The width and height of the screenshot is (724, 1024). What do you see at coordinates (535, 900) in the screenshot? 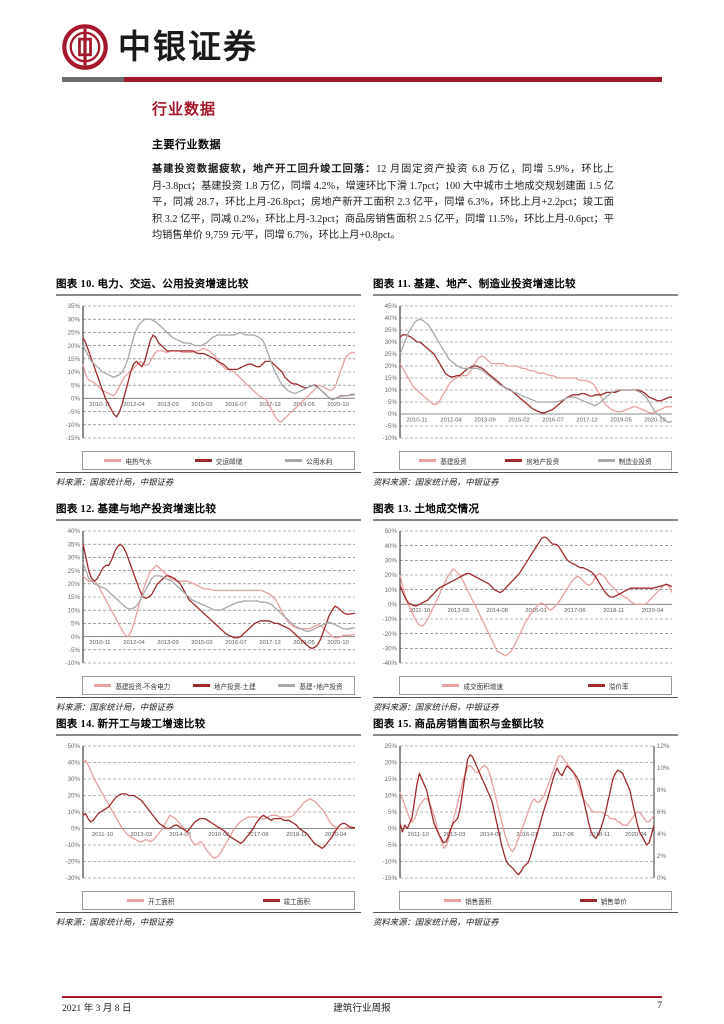
I see `chart-legend: 销售面积 销售单价` at bounding box center [535, 900].